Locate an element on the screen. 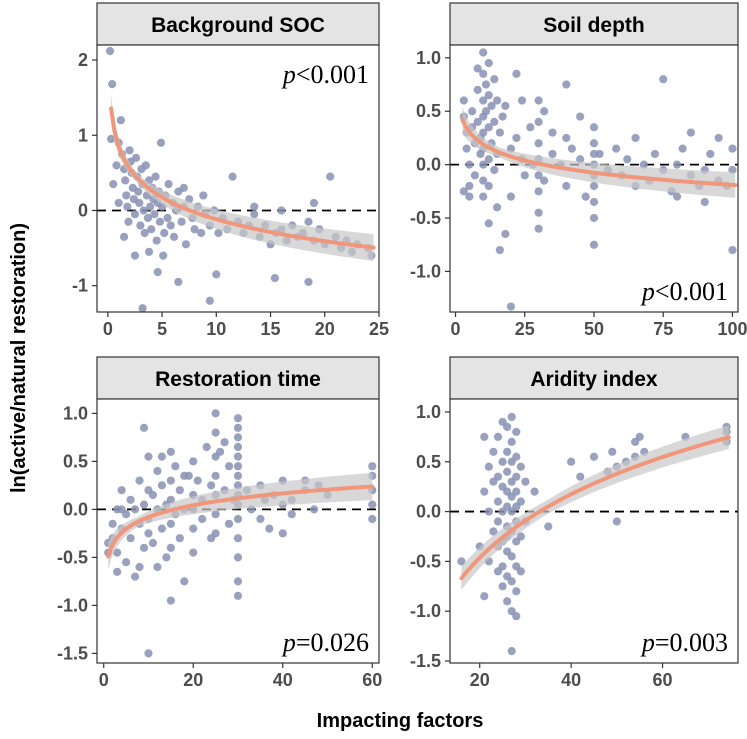 This screenshot has width=747, height=739. y-tick-label: -1.5 is located at coordinates (72, 653).